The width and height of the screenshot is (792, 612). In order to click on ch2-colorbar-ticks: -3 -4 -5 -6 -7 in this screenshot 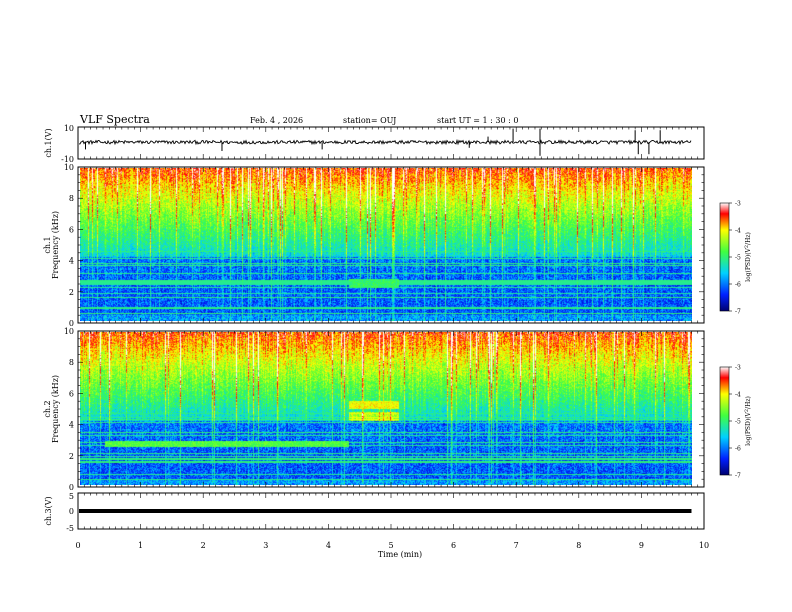, I will do `click(735, 422)`.